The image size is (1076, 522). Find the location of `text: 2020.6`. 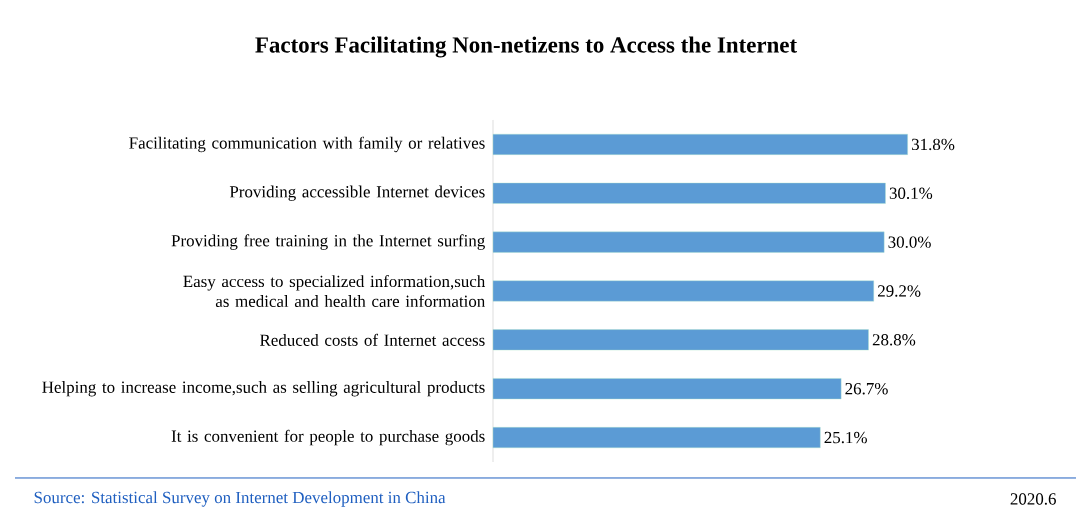

text: 2020.6 is located at coordinates (1033, 499).